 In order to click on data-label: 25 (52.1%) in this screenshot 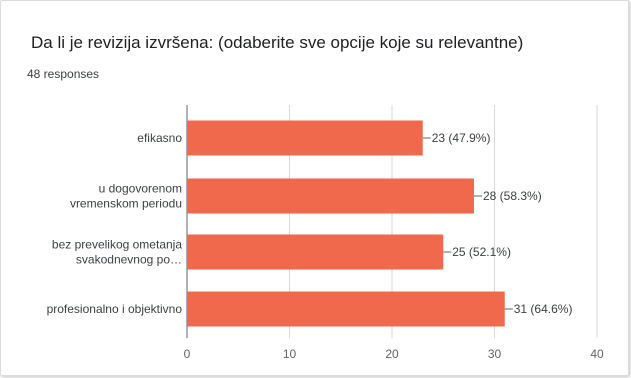, I will do `click(481, 252)`.